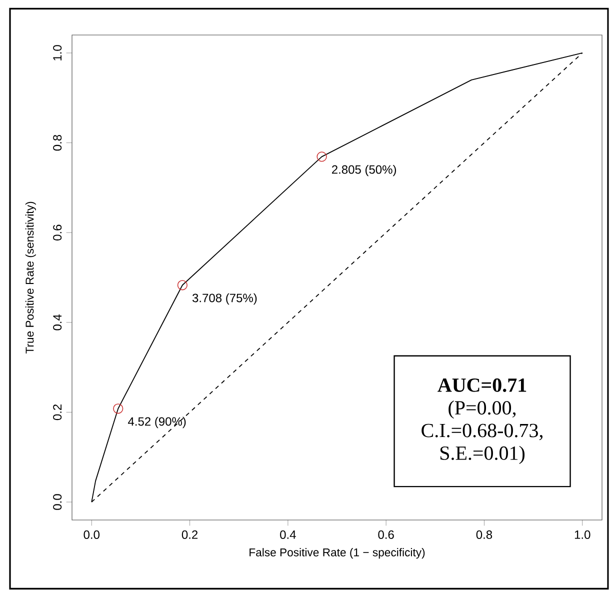 The height and width of the screenshot is (590, 610). What do you see at coordinates (482, 385) in the screenshot?
I see `annotation: AUC=0.71` at bounding box center [482, 385].